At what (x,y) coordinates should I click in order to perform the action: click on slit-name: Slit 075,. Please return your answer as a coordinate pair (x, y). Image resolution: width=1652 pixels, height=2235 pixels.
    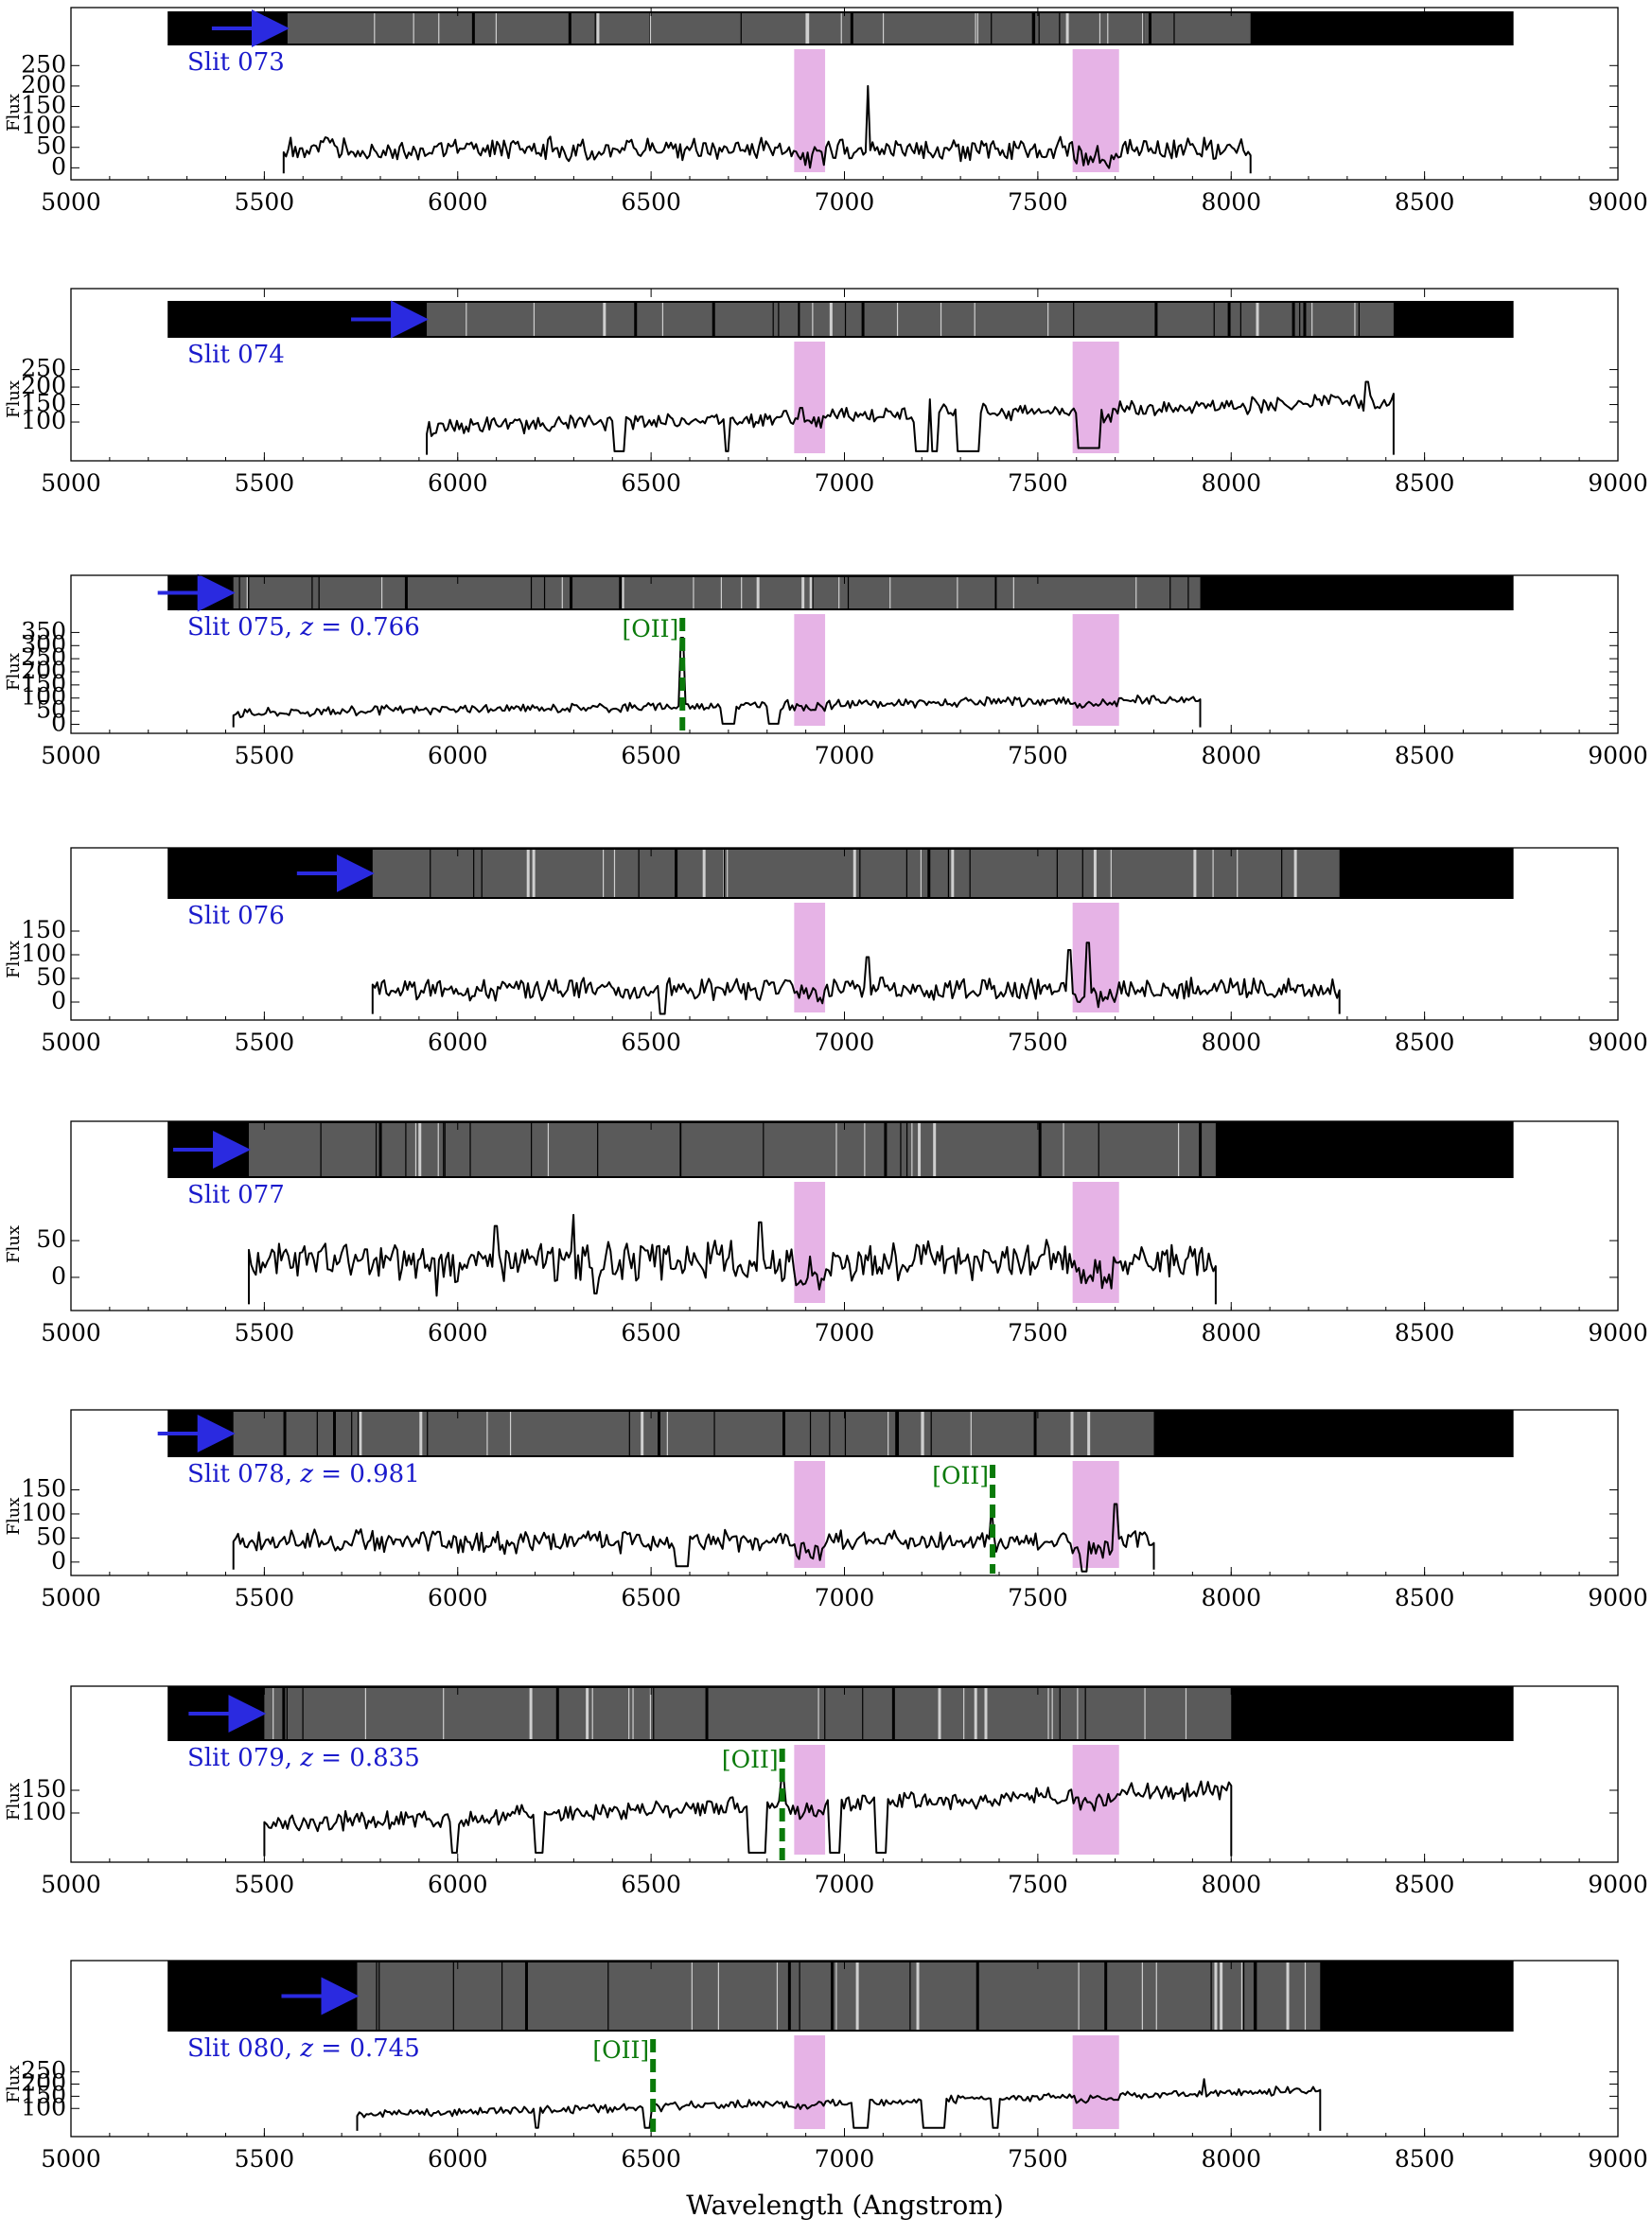
    Looking at the image, I should click on (244, 627).